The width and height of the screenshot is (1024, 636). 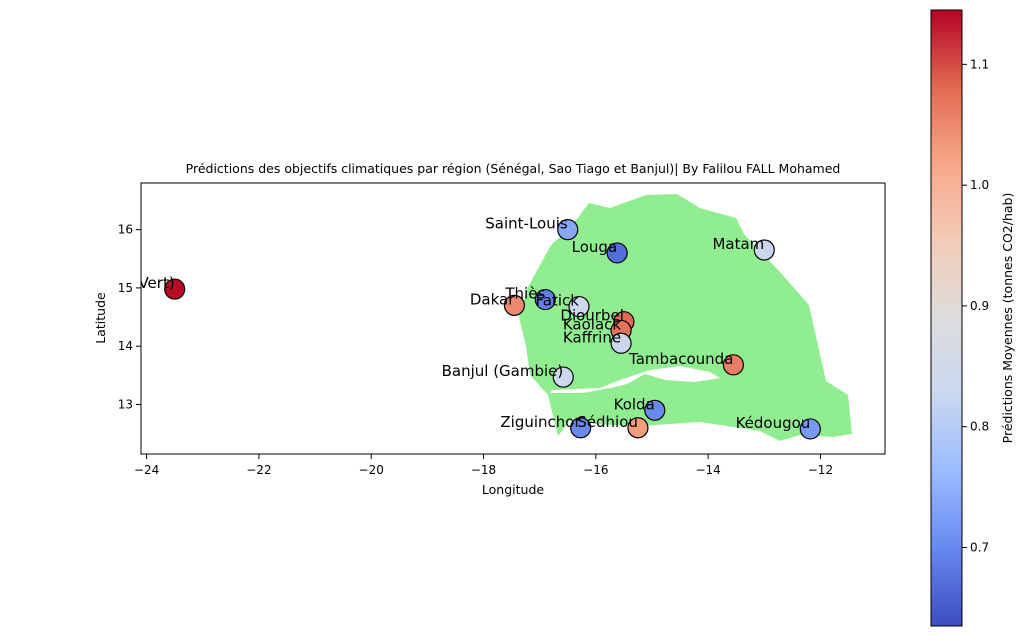 What do you see at coordinates (100, 318) in the screenshot?
I see `y-axis-label: Latitude` at bounding box center [100, 318].